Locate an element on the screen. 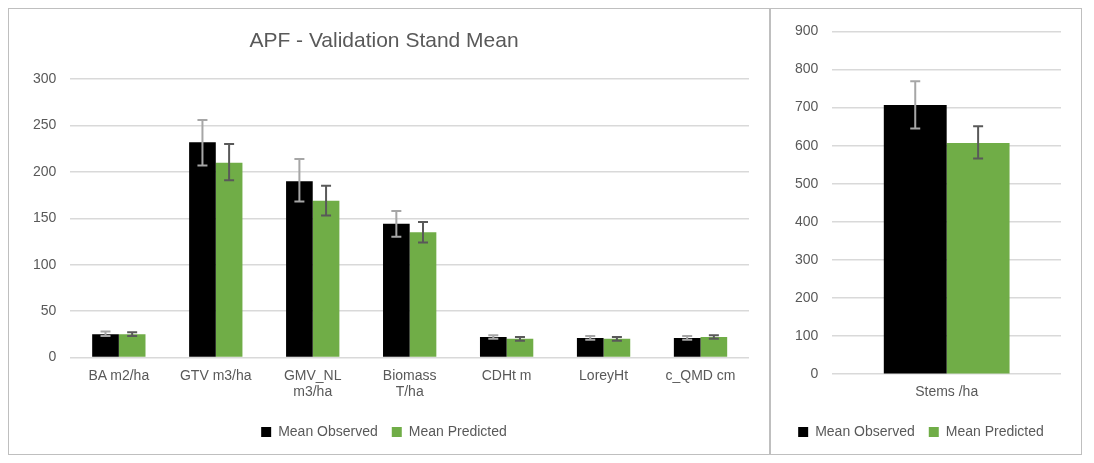  y-tick-label: 50 is located at coordinates (48, 309).